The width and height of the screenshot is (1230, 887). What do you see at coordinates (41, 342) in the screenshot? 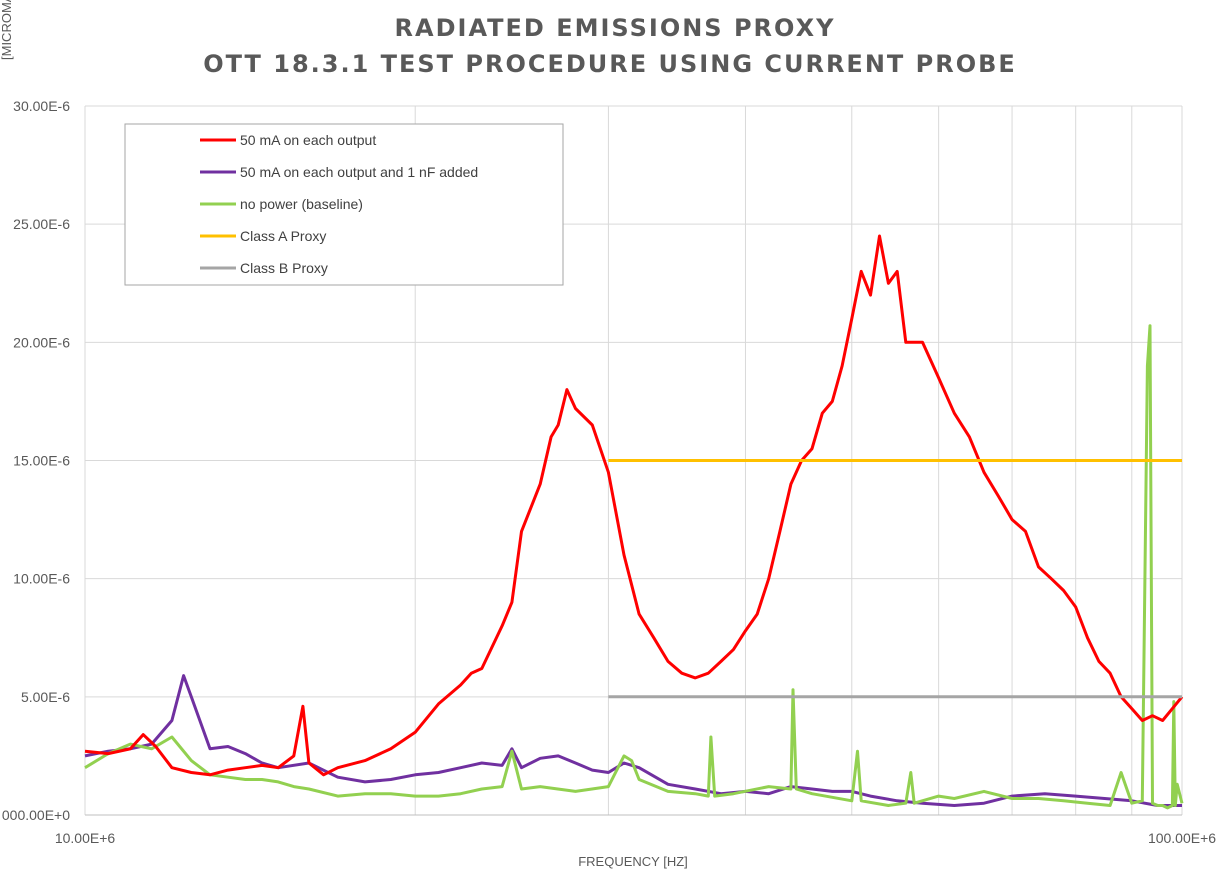
I see `y-tick-label: 20.00E-6` at bounding box center [41, 342].